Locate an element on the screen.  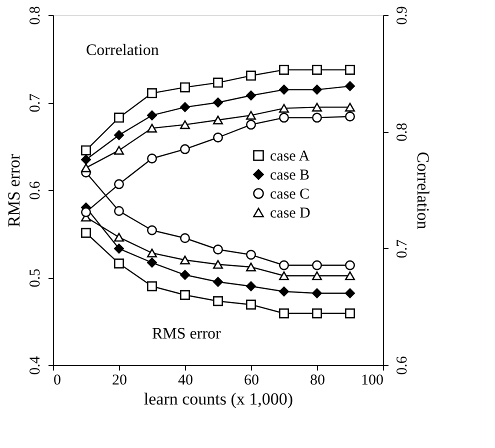
y2-tick-label: 0.6 is located at coordinates (402, 365).